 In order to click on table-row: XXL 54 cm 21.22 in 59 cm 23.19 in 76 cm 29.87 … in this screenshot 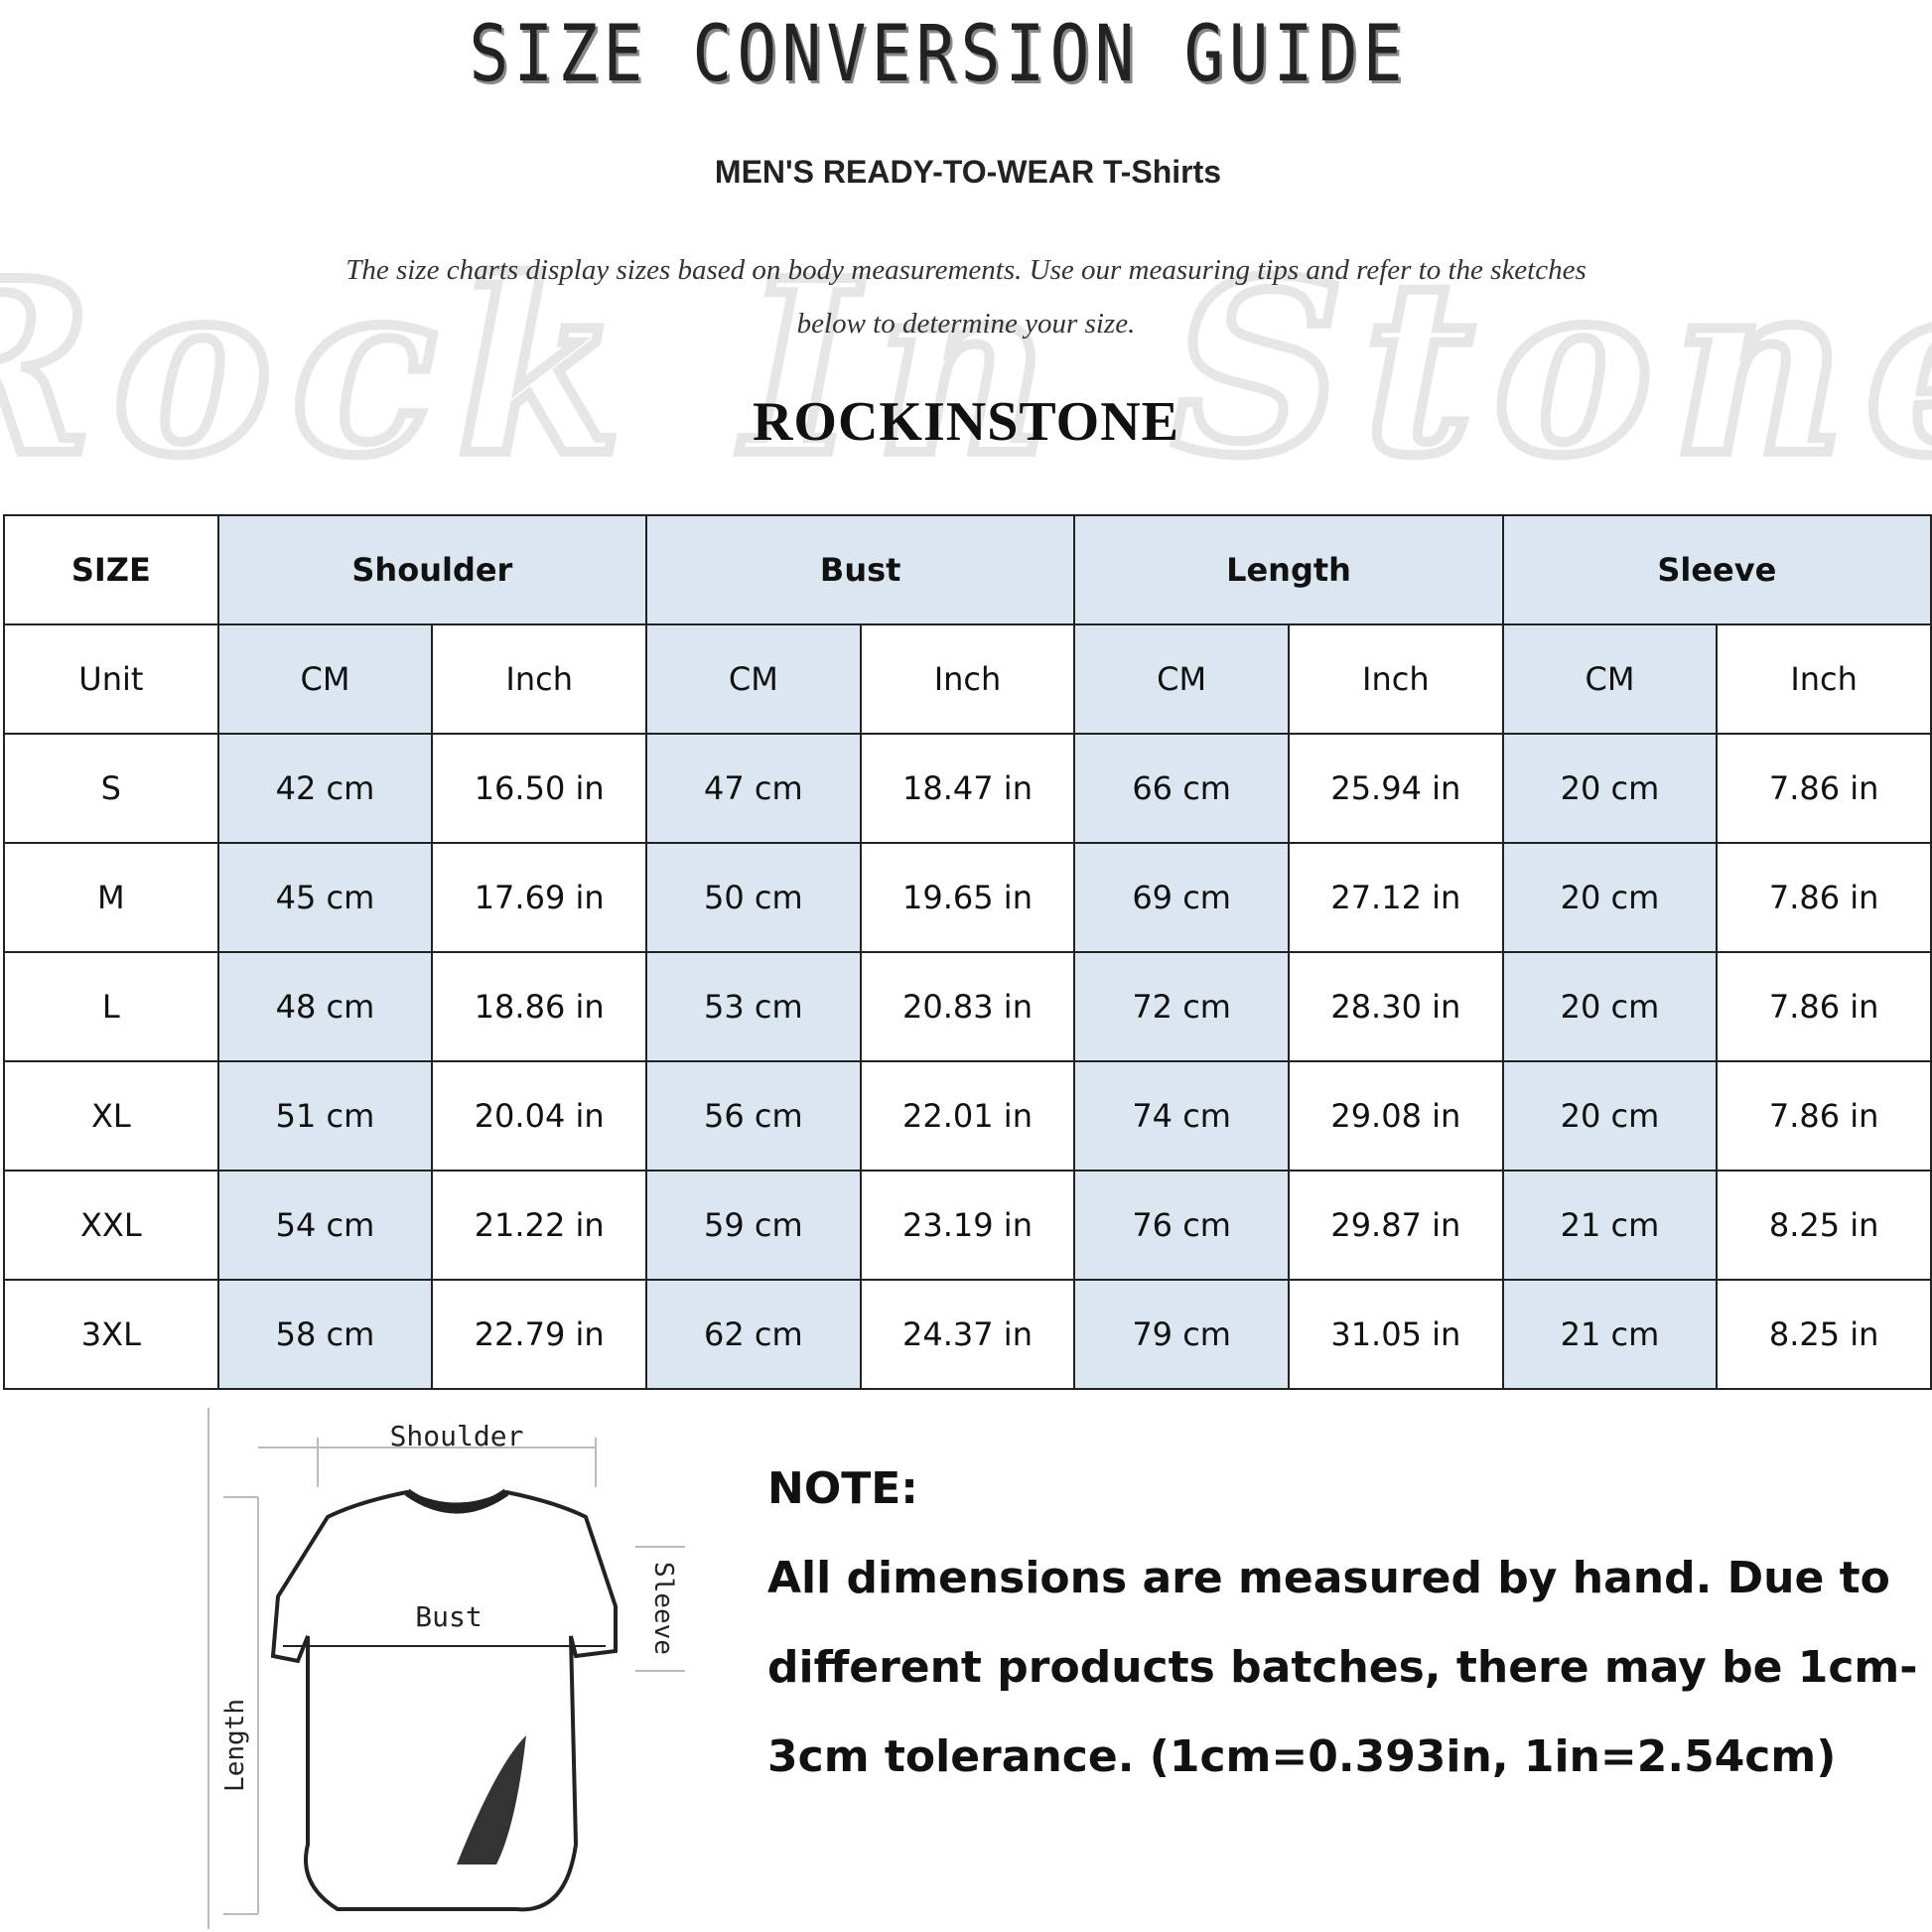, I will do `click(967, 1225)`.